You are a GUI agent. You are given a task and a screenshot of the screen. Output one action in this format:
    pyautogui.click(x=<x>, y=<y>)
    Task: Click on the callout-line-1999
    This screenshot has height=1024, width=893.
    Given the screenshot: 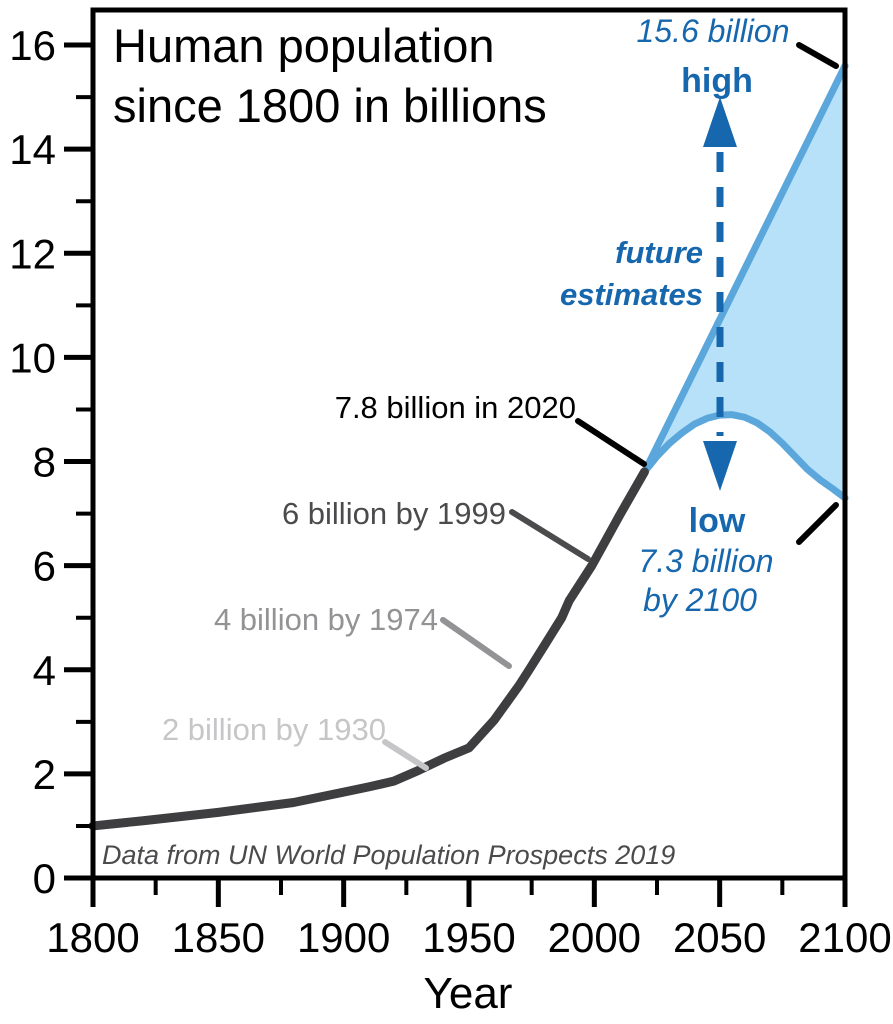 What is the action you would take?
    pyautogui.click(x=550, y=535)
    